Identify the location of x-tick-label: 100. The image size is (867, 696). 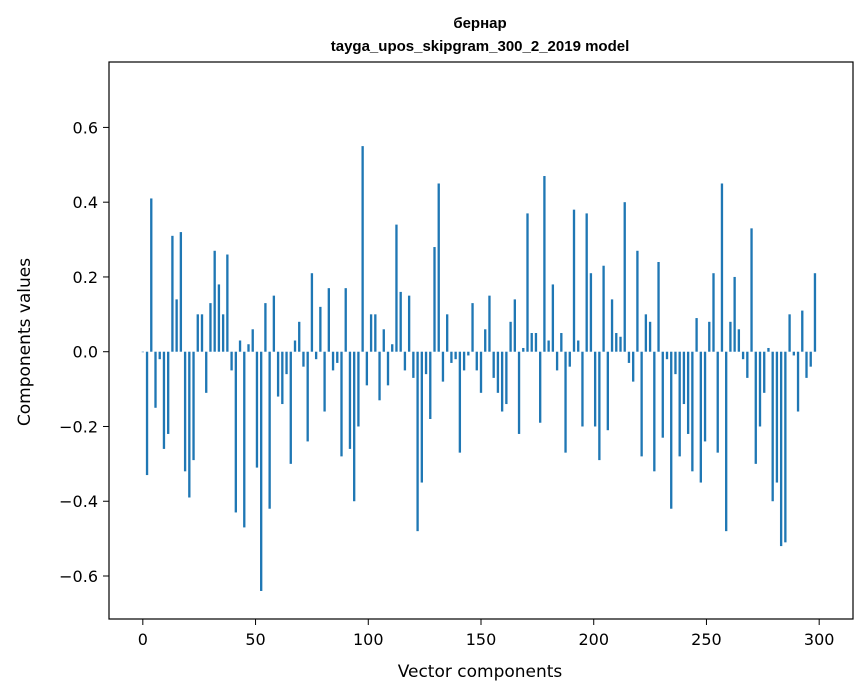
(368, 639).